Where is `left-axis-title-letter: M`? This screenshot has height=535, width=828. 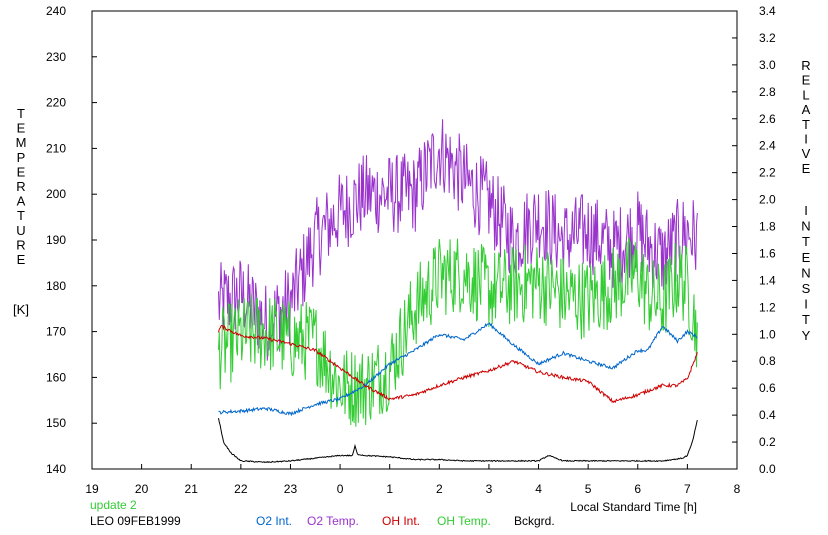 left-axis-title-letter: M is located at coordinates (21, 142).